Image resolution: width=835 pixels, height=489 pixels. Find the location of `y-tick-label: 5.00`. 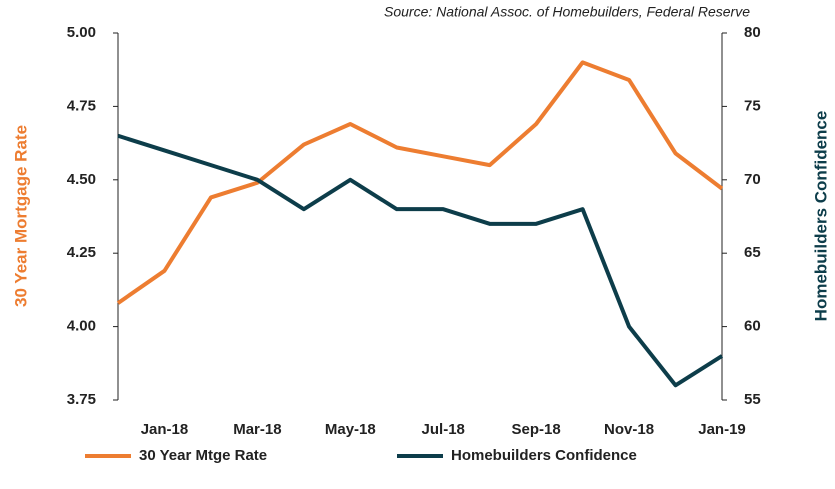

y-tick-label: 5.00 is located at coordinates (81, 32).